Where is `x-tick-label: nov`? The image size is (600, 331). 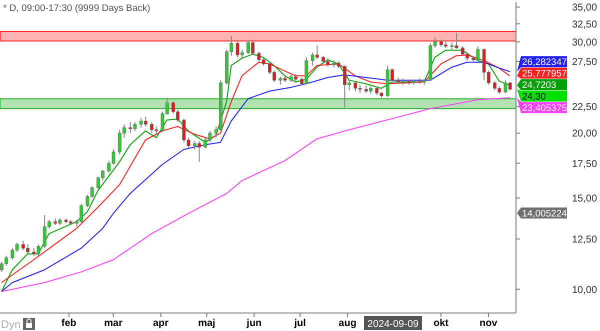
x-tick-label: nov is located at coordinates (489, 324).